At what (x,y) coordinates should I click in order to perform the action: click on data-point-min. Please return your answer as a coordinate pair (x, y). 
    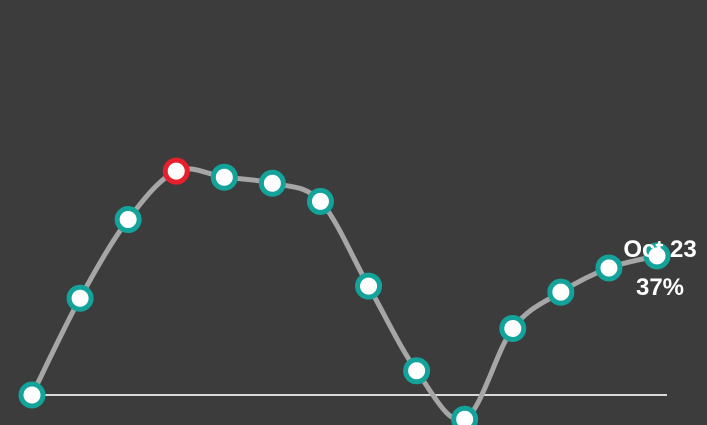
    Looking at the image, I should click on (176, 171).